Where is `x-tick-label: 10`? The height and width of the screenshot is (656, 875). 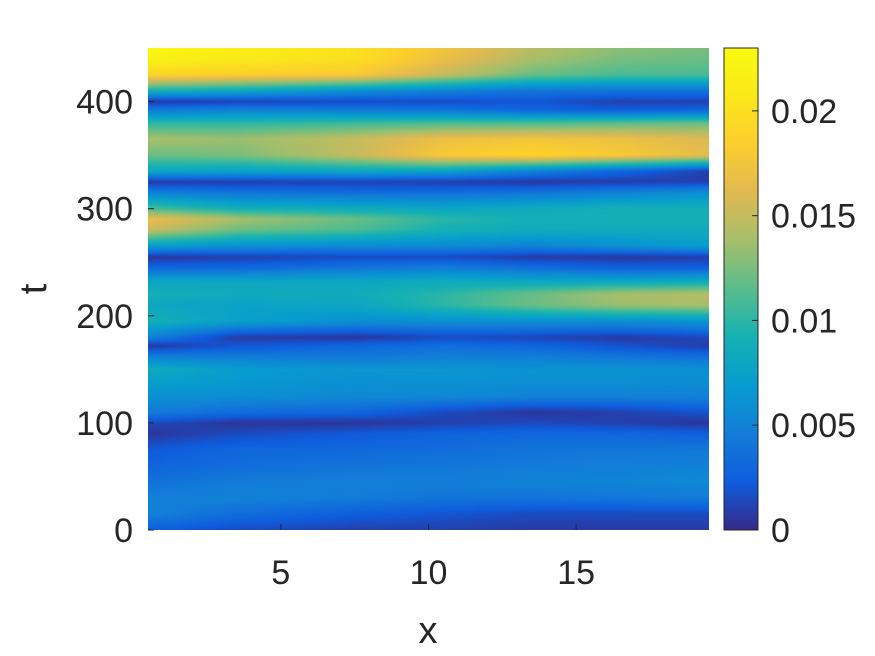 x-tick-label: 10 is located at coordinates (429, 573).